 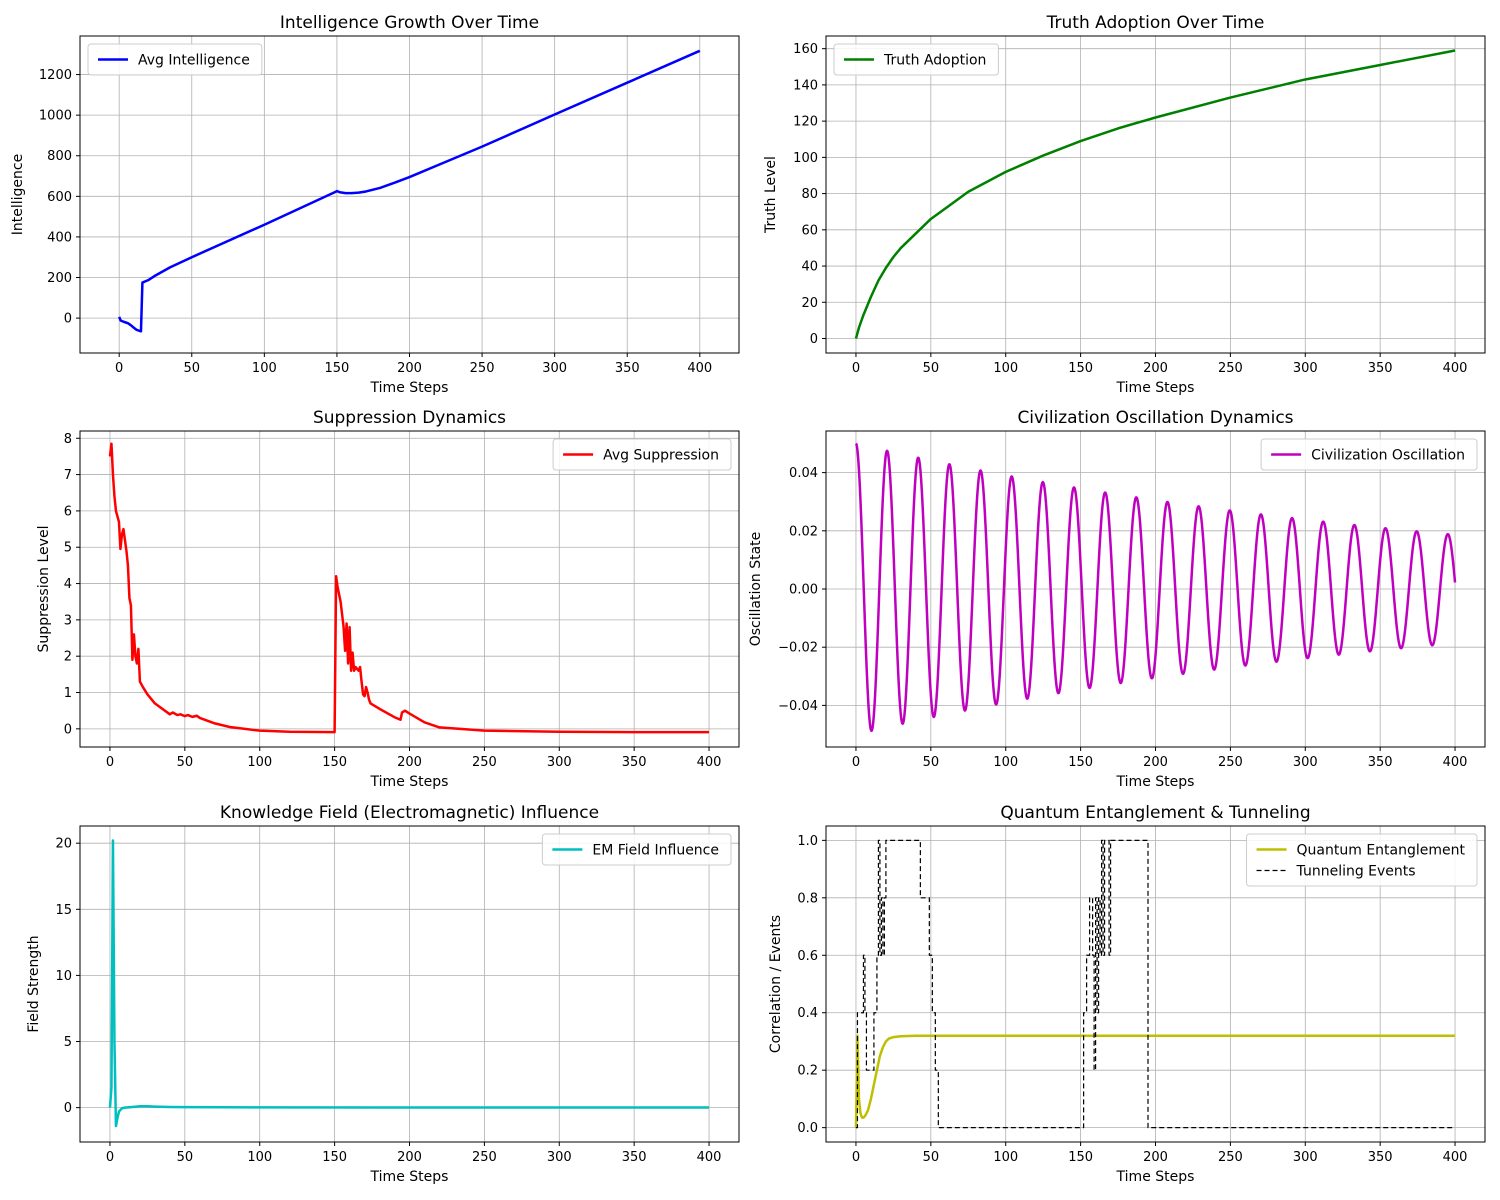 What do you see at coordinates (44, 589) in the screenshot?
I see `y-axis-label: Suppression Level` at bounding box center [44, 589].